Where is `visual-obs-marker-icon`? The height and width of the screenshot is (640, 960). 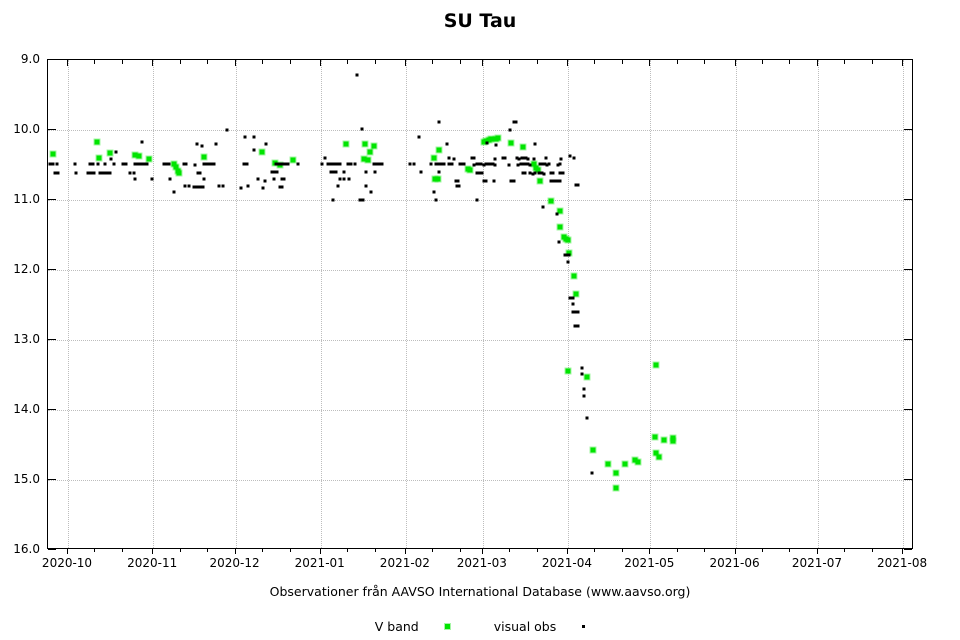
visual-obs-marker-icon is located at coordinates (584, 626).